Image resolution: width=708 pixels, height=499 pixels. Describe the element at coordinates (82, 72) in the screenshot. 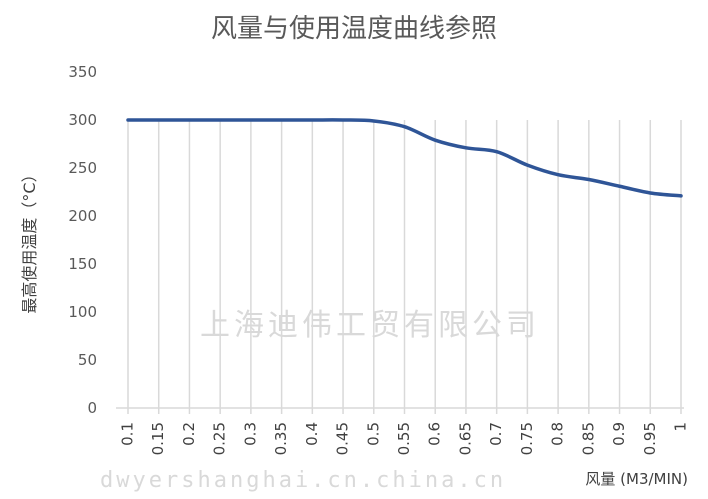

I see `y-tick-label: 350` at that location.